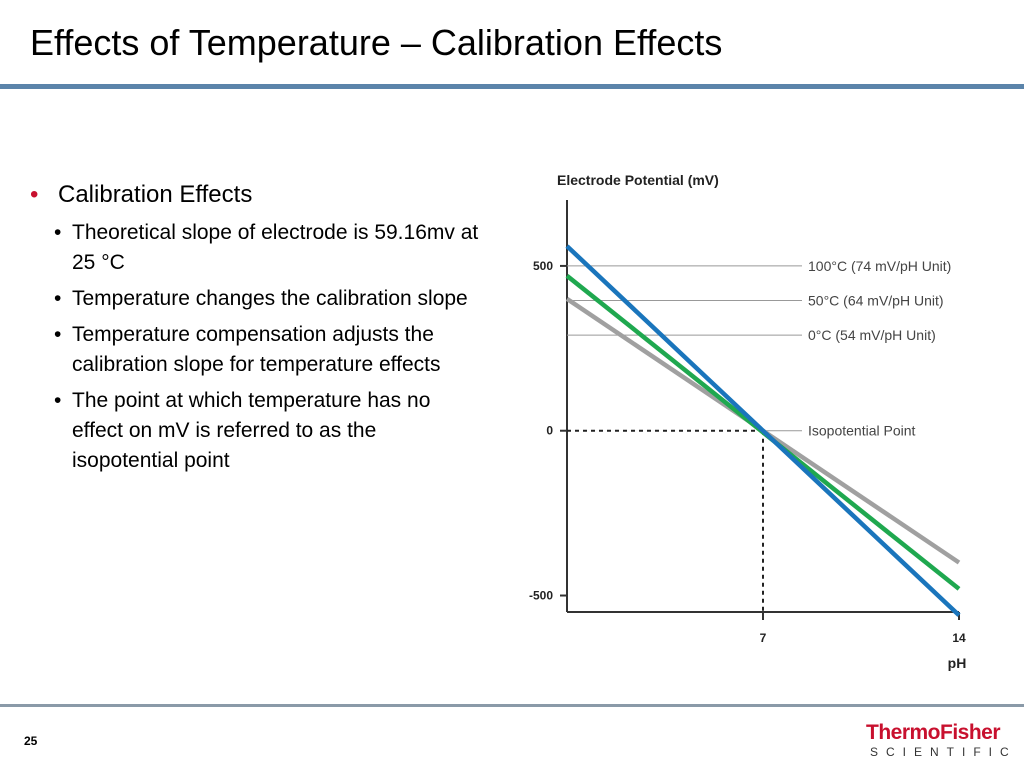  Describe the element at coordinates (876, 301) in the screenshot. I see `series-label: 50°C (64 mV/pH Unit)` at that location.